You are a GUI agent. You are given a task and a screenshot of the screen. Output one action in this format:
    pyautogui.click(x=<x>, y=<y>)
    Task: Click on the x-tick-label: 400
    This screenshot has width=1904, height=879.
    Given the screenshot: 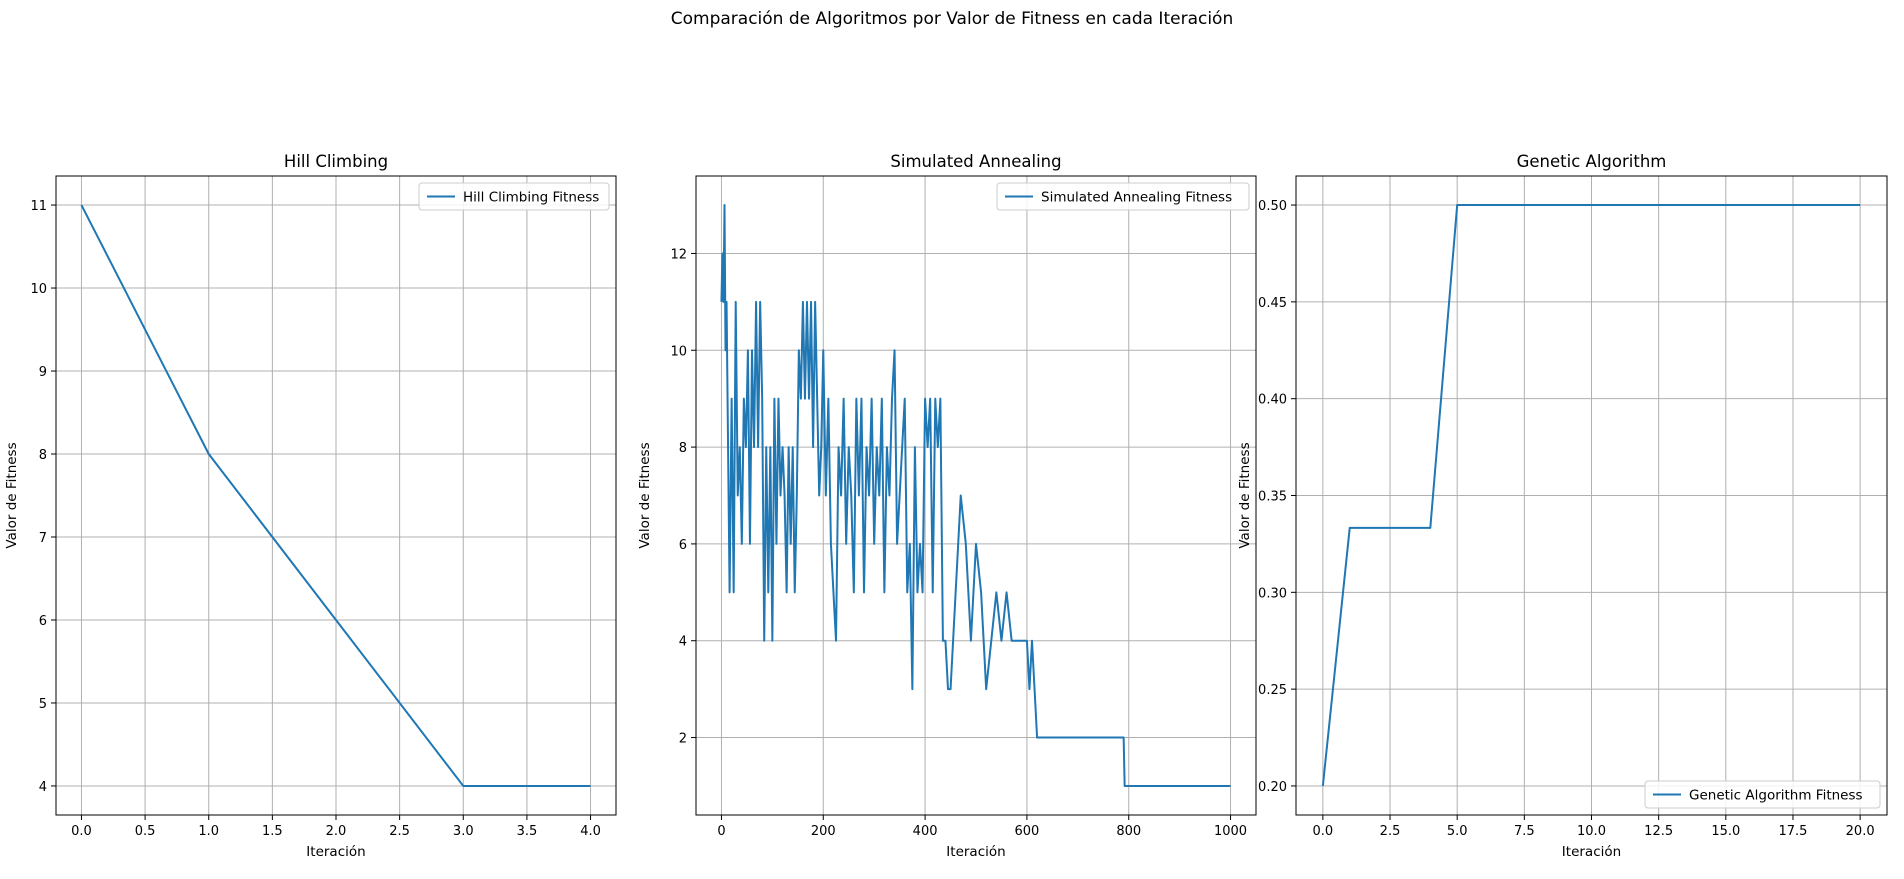 What is the action you would take?
    pyautogui.click(x=925, y=831)
    